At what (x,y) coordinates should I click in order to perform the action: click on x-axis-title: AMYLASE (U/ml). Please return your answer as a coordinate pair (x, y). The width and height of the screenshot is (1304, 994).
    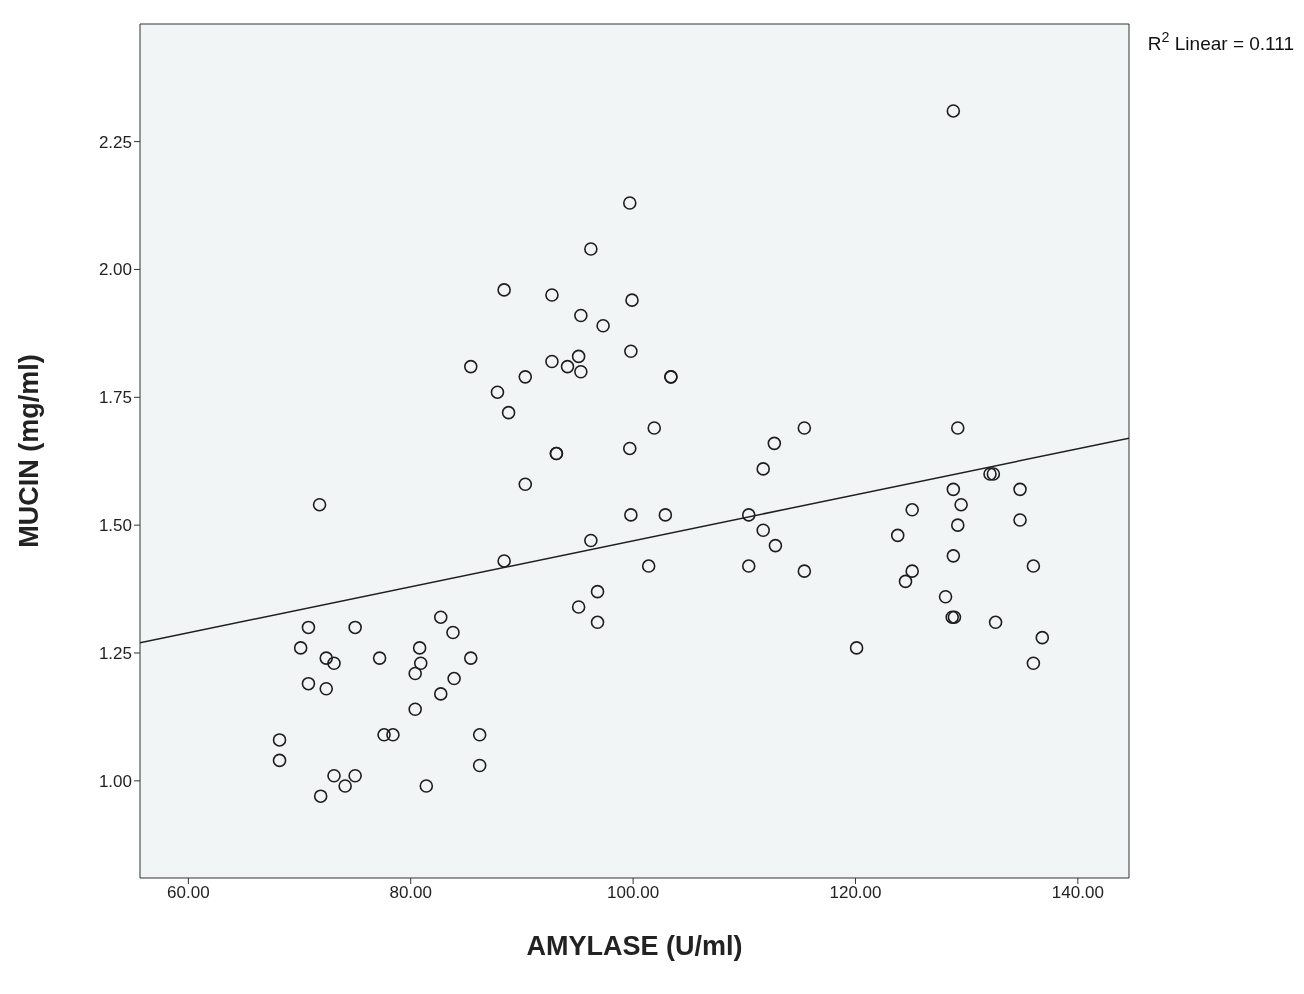
    Looking at the image, I should click on (634, 946).